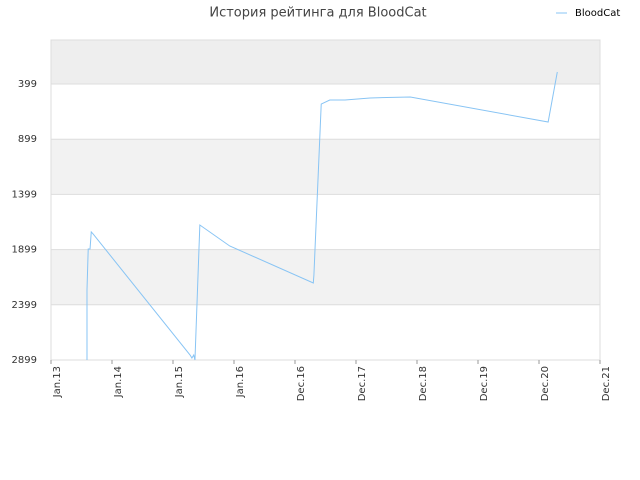  I want to click on x-tick-label: Dec.20, so click(545, 383).